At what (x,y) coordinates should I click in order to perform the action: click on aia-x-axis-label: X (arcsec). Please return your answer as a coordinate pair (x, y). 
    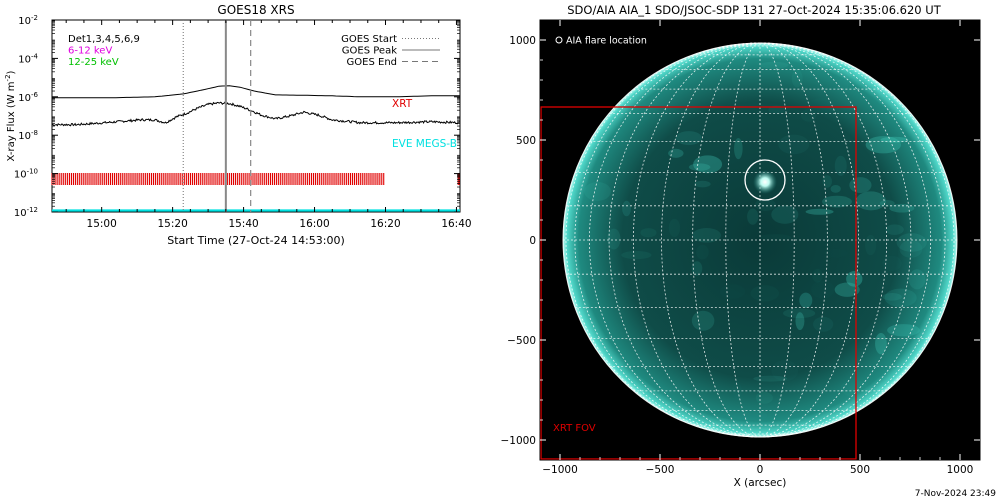
    Looking at the image, I should click on (760, 483).